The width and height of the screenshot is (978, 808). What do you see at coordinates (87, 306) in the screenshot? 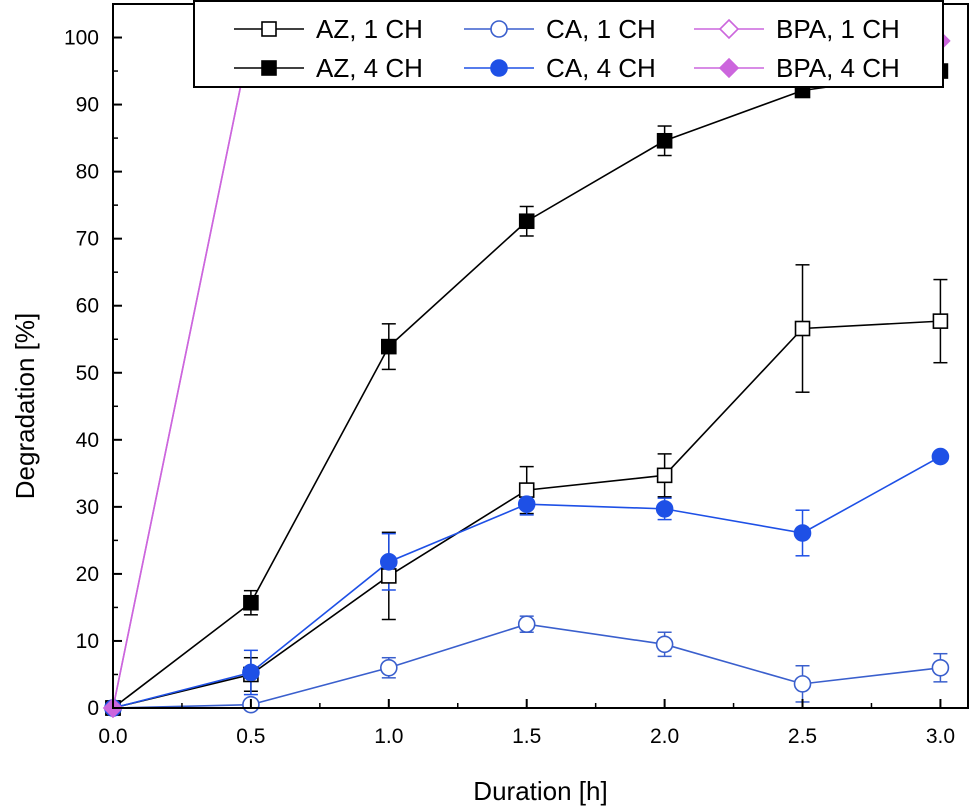
I see `y-tick-label: 60` at bounding box center [87, 306].